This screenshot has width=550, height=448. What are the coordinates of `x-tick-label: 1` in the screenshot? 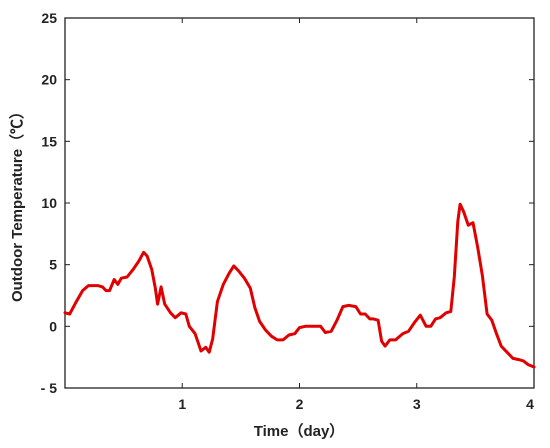 It's located at (182, 404).